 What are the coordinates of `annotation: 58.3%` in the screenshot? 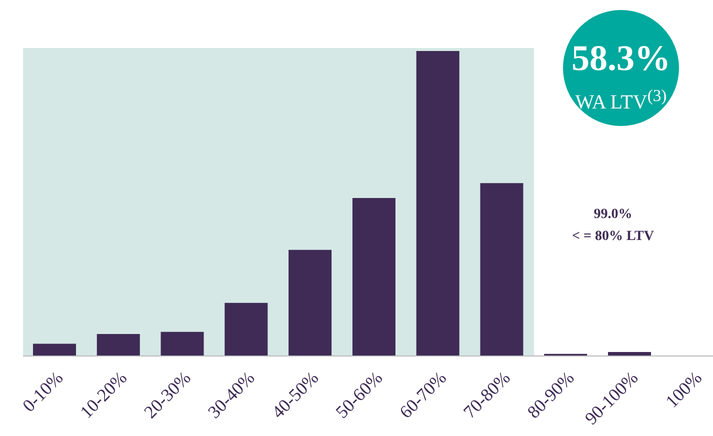 It's located at (621, 58).